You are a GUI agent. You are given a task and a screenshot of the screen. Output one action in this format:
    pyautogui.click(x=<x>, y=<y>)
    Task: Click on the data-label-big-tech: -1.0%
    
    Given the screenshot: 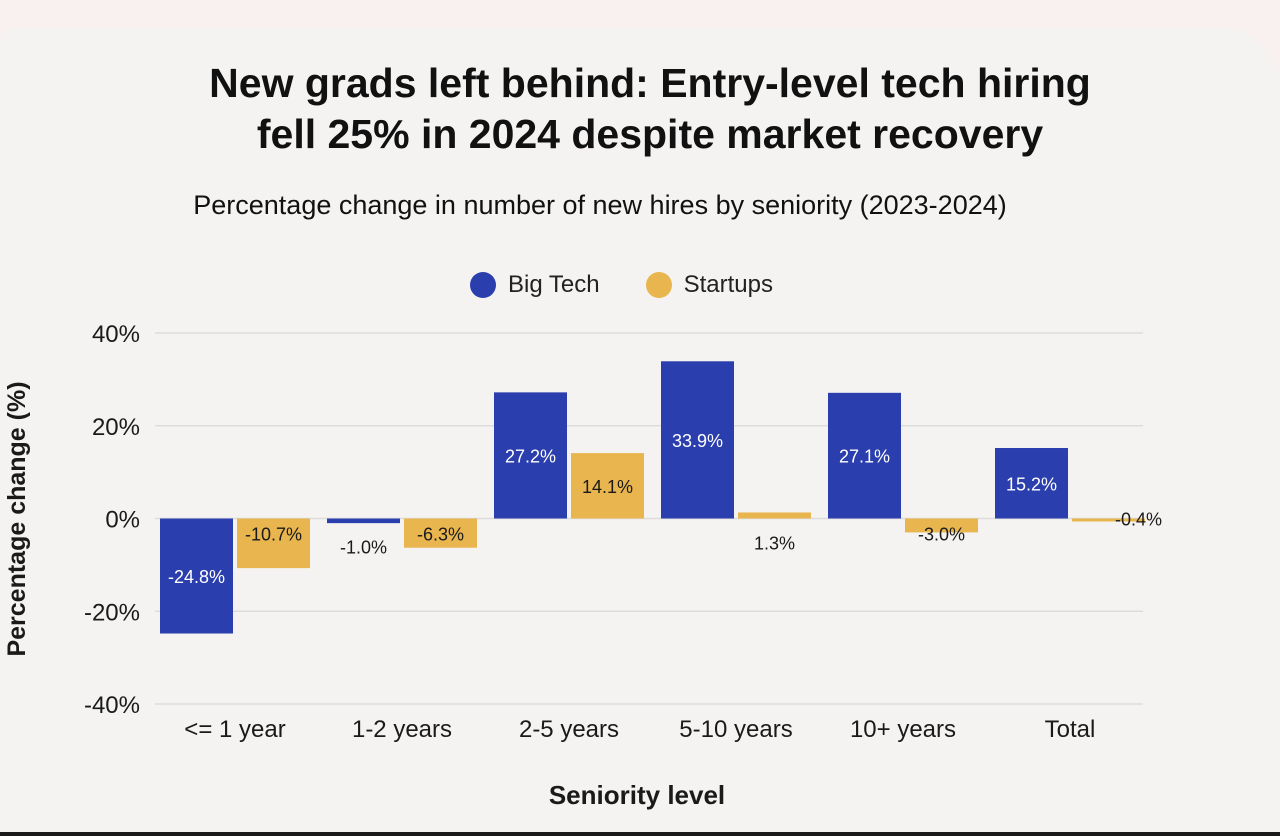 What is the action you would take?
    pyautogui.click(x=363, y=548)
    